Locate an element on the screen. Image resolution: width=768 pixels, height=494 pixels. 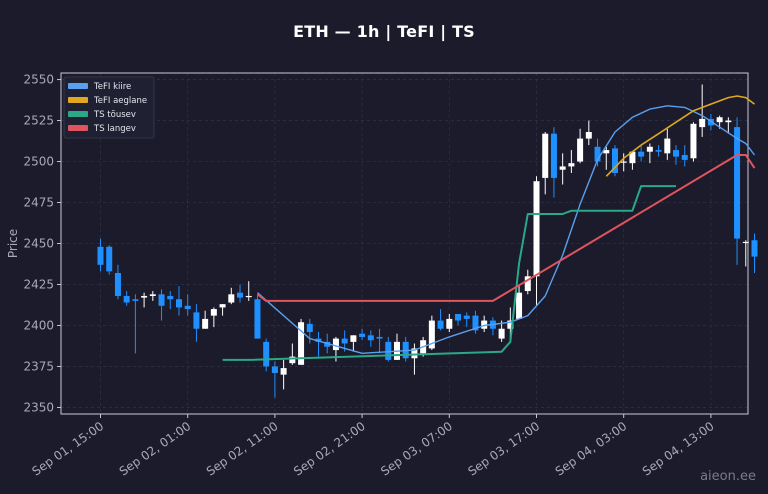
x-tick-label: Sep 01, 15:00 is located at coordinates (67, 449).